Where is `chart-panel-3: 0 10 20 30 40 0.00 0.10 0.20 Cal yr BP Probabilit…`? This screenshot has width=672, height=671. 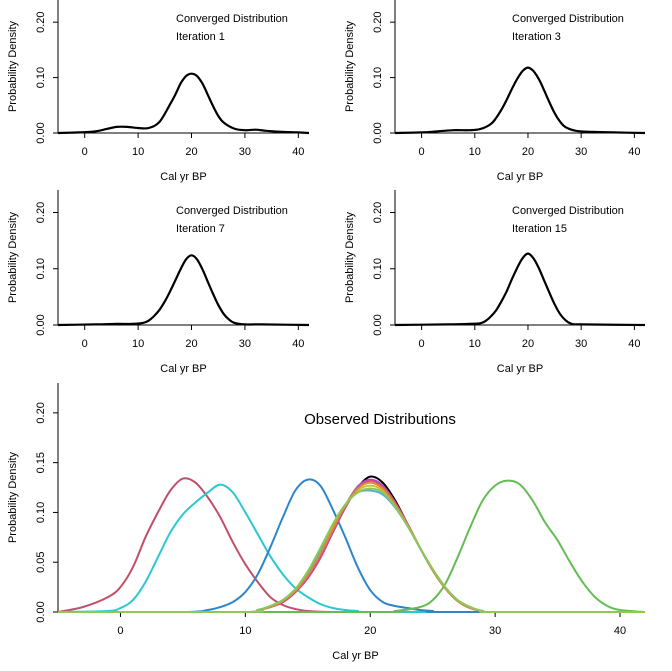
chart-panel-3: 0 10 20 30 40 0.00 0.10 0.20 Cal yr BP Probabilit… is located at coordinates (158, 282).